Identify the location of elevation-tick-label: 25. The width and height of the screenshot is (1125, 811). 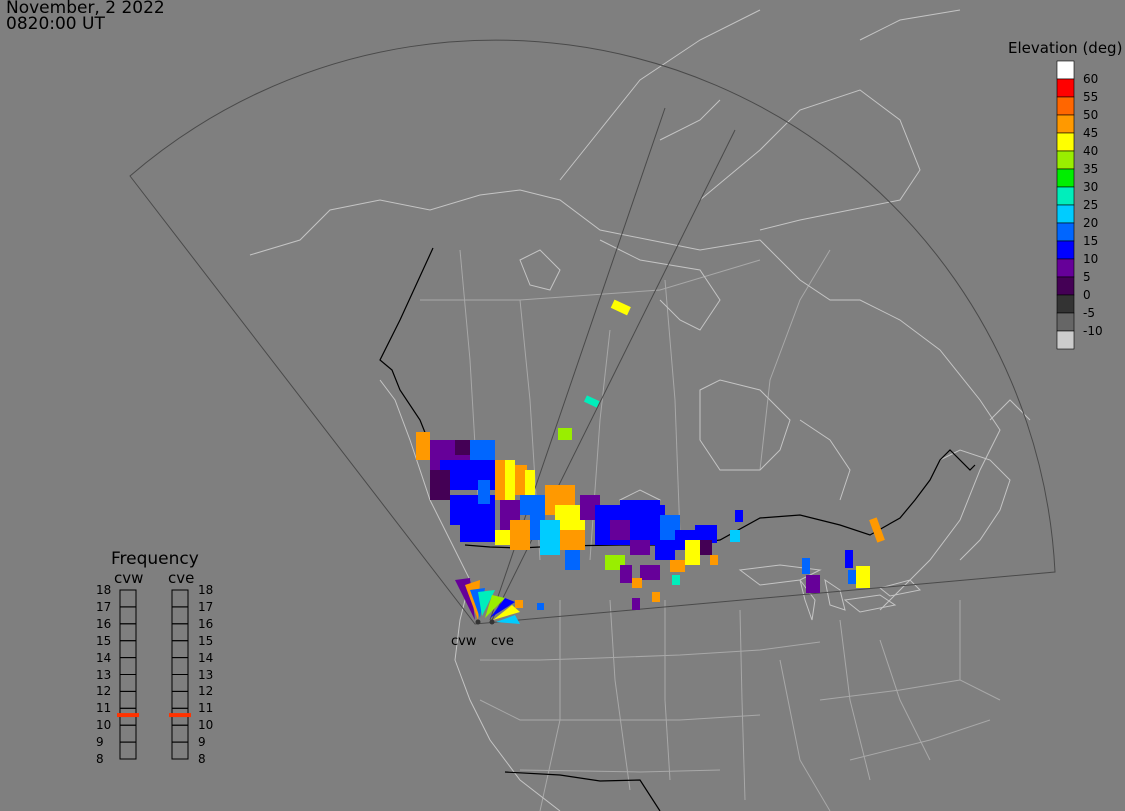
(1091, 205).